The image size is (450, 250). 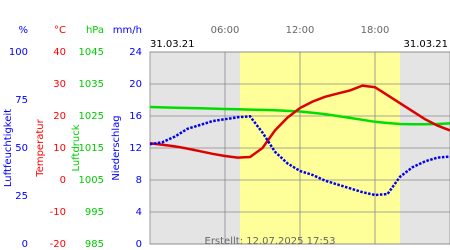 What do you see at coordinates (58, 212) in the screenshot?
I see `y-tick-label: -10` at bounding box center [58, 212].